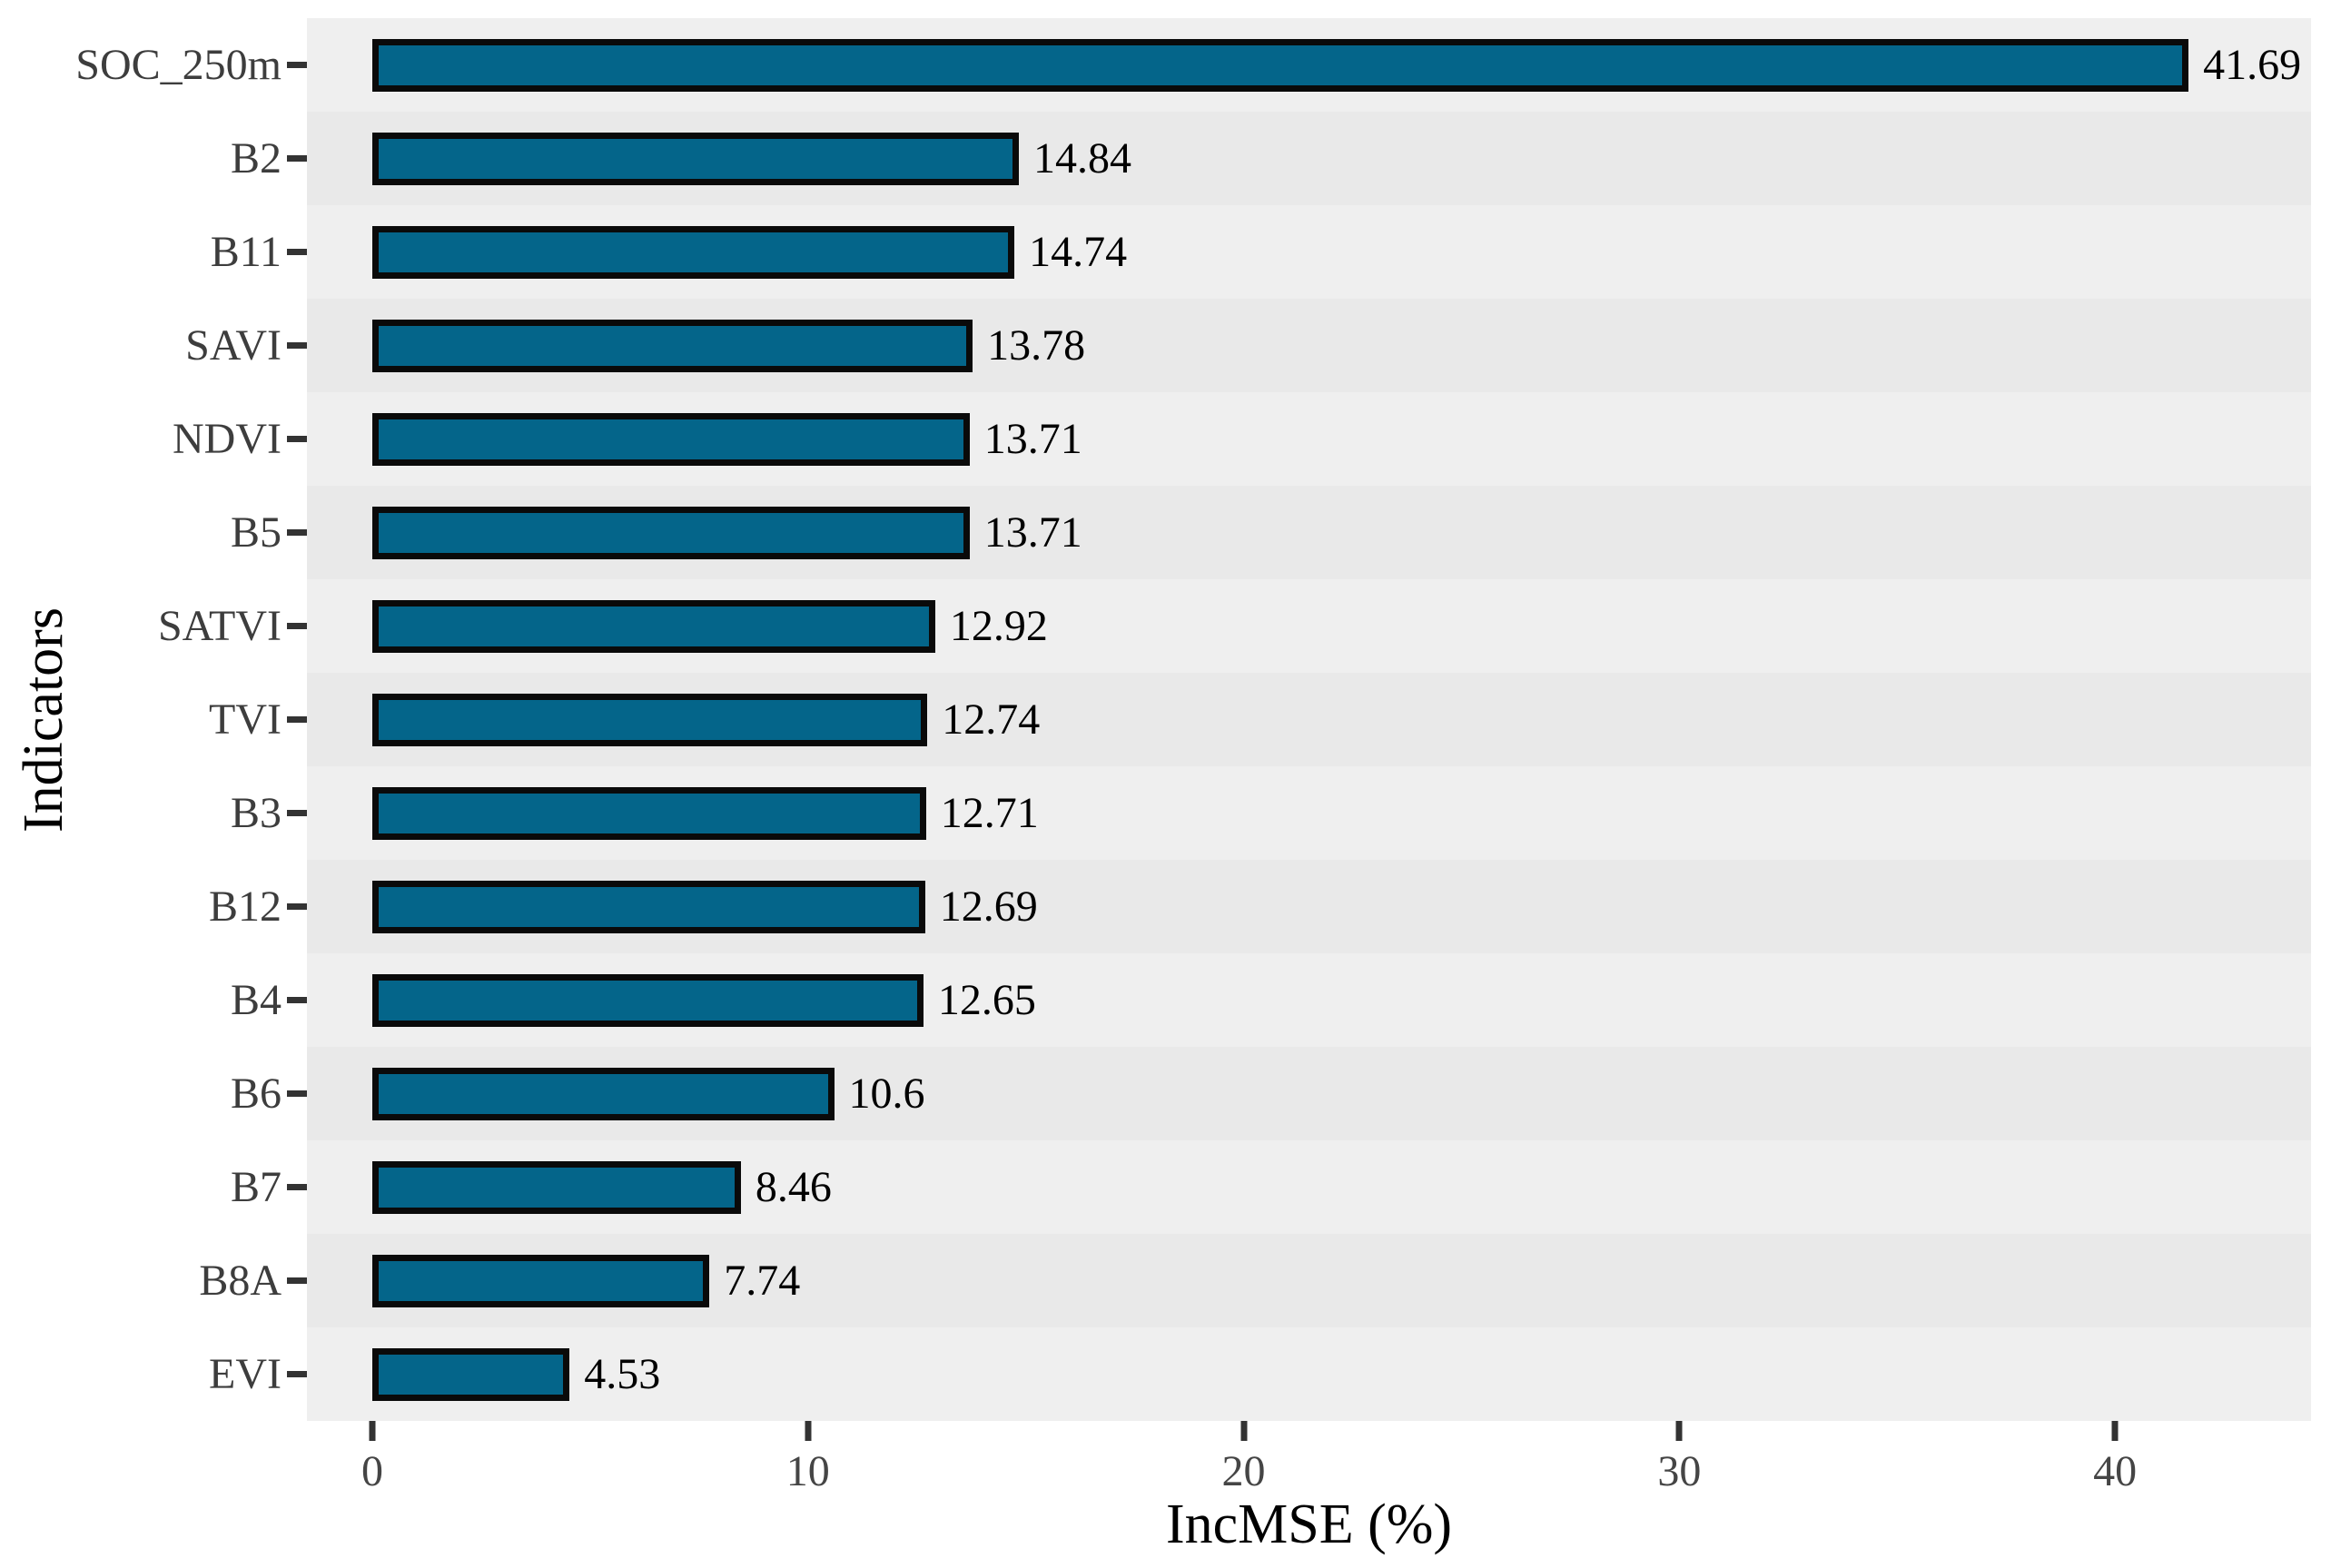 The image size is (2341, 1568). Describe the element at coordinates (1309, 158) in the screenshot. I see `bar-zone: 14.84` at that location.